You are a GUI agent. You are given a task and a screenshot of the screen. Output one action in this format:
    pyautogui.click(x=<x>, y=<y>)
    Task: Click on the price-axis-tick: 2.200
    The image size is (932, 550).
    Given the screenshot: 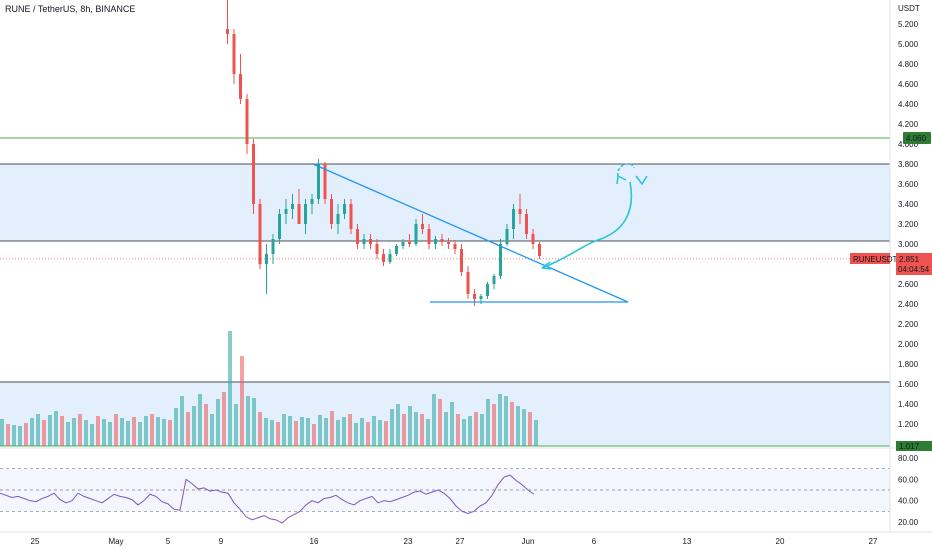 What is the action you would take?
    pyautogui.click(x=908, y=324)
    